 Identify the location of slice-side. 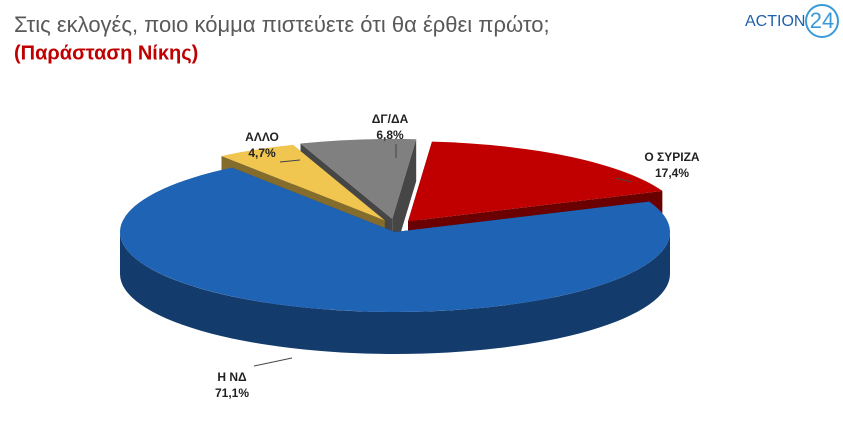
(404, 200).